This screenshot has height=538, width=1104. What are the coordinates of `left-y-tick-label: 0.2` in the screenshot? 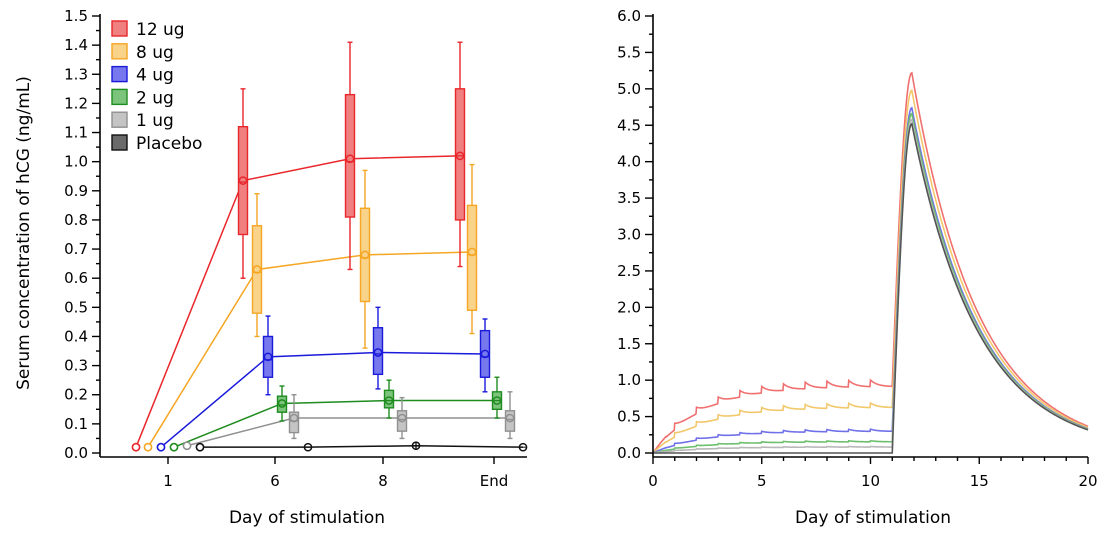 It's located at (76, 395).